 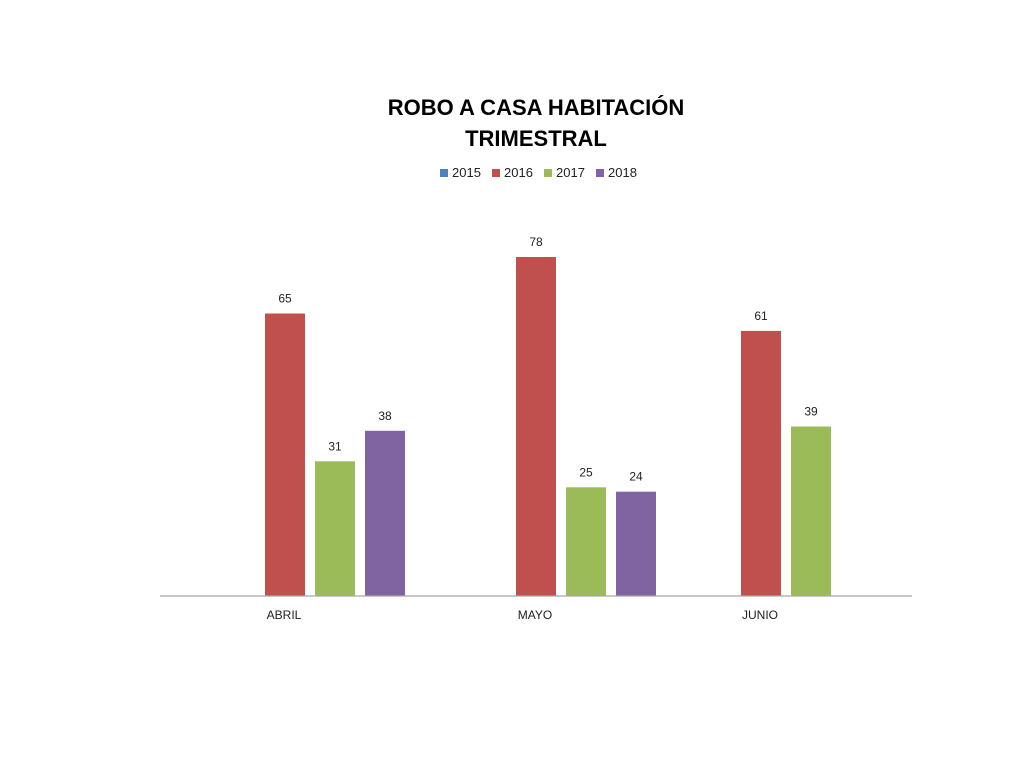 What do you see at coordinates (285, 299) in the screenshot?
I see `data-label-abril-2016: 65` at bounding box center [285, 299].